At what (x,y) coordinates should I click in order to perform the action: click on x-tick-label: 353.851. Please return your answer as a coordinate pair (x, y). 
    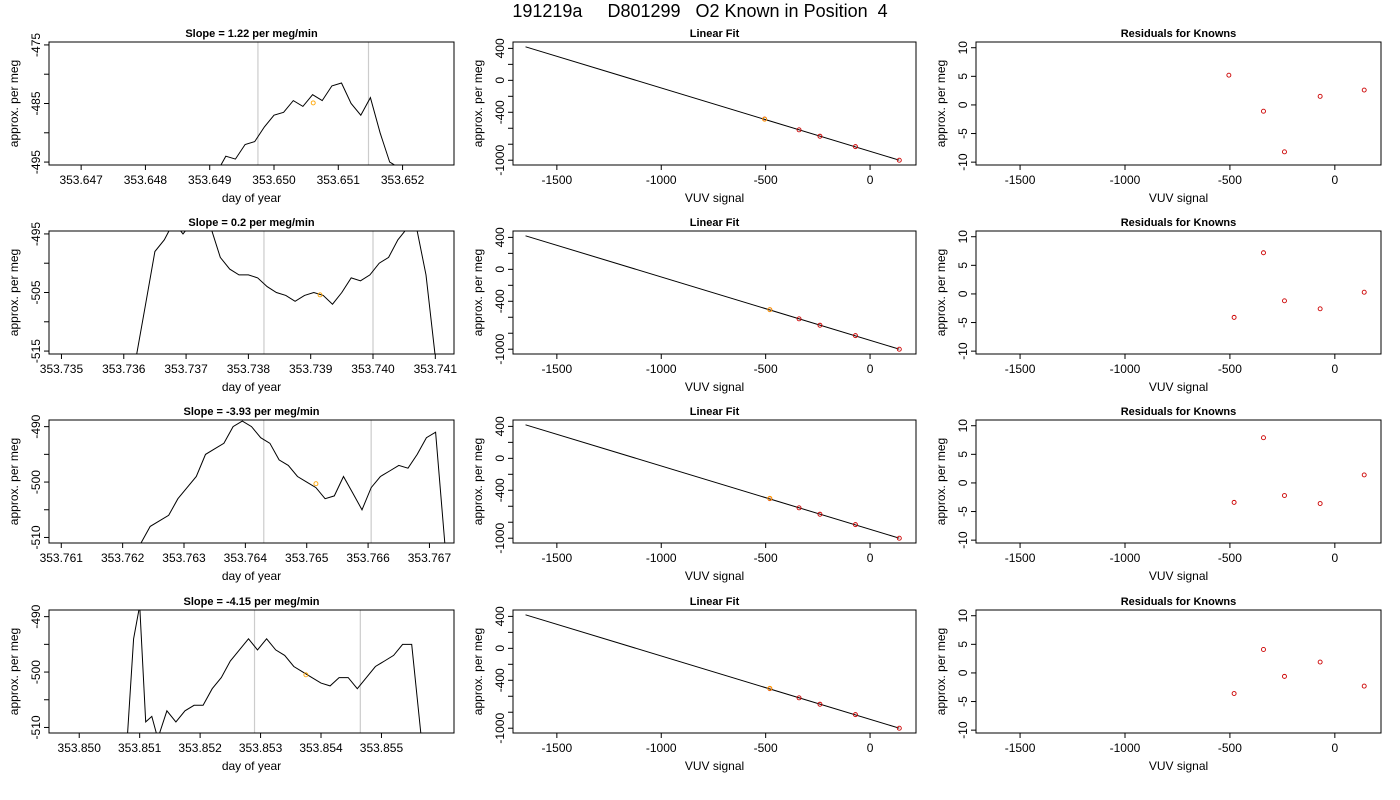
    Looking at the image, I should click on (140, 748).